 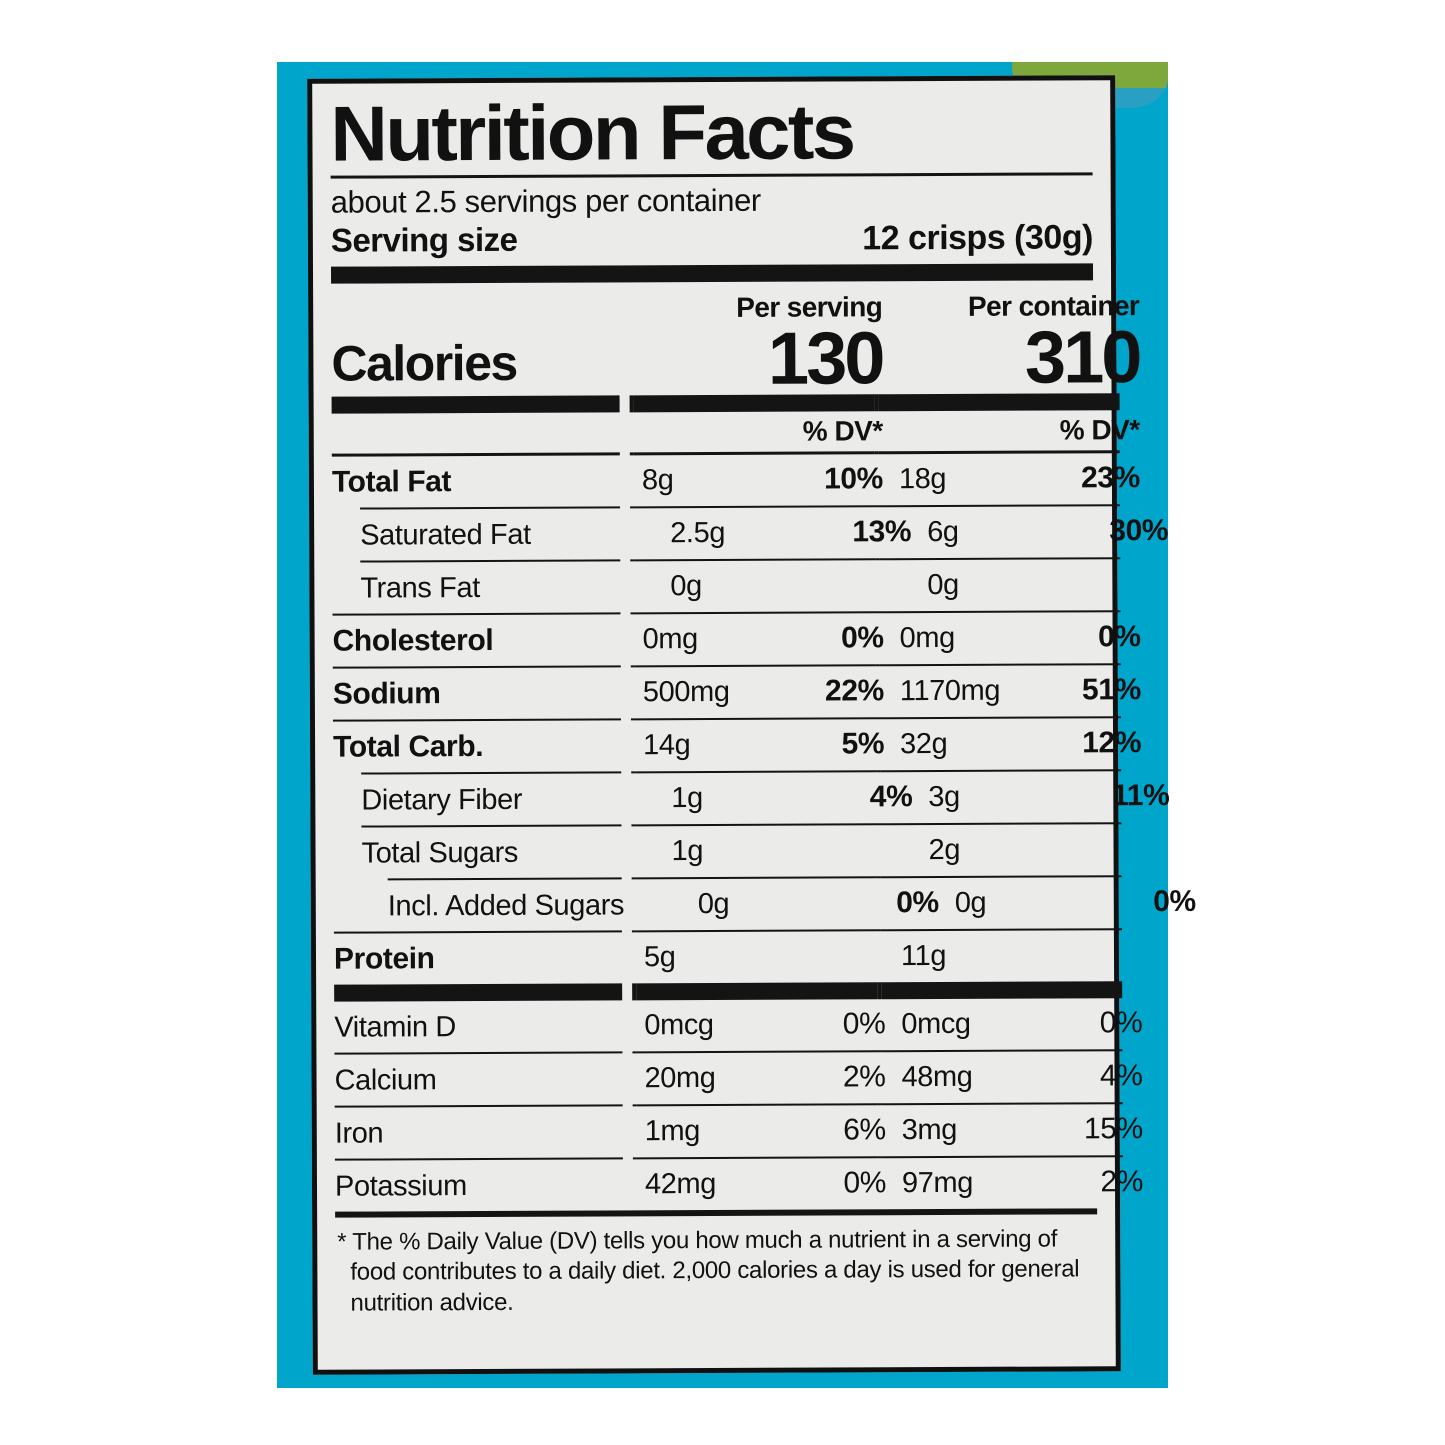 I want to click on serving-size-thick-divider, so click(x=712, y=274).